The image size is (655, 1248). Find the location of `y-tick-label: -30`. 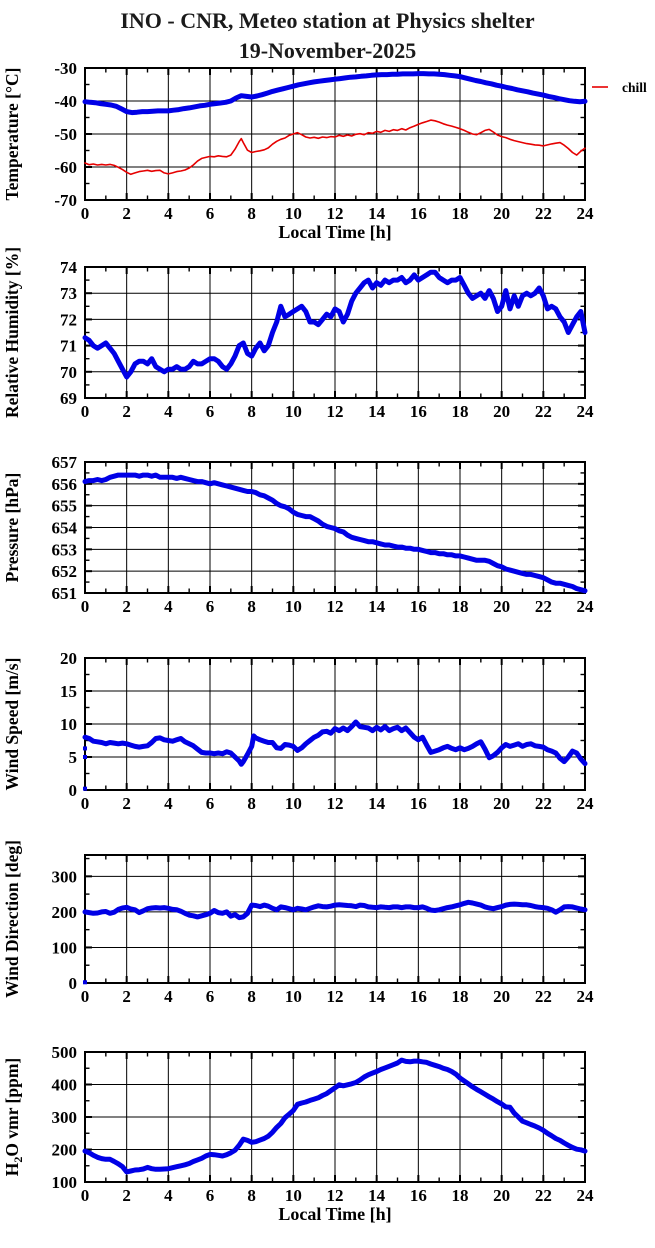

y-tick-label: -30 is located at coordinates (65, 68).